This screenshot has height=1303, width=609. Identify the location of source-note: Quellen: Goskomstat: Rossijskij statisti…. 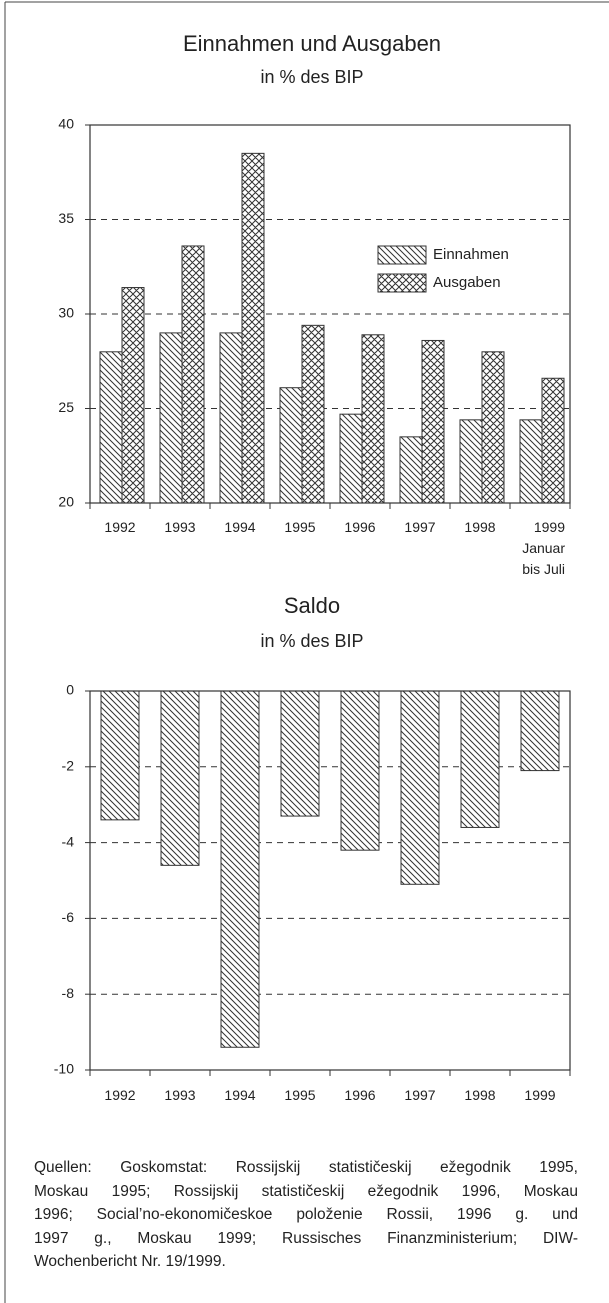
(306, 1215).